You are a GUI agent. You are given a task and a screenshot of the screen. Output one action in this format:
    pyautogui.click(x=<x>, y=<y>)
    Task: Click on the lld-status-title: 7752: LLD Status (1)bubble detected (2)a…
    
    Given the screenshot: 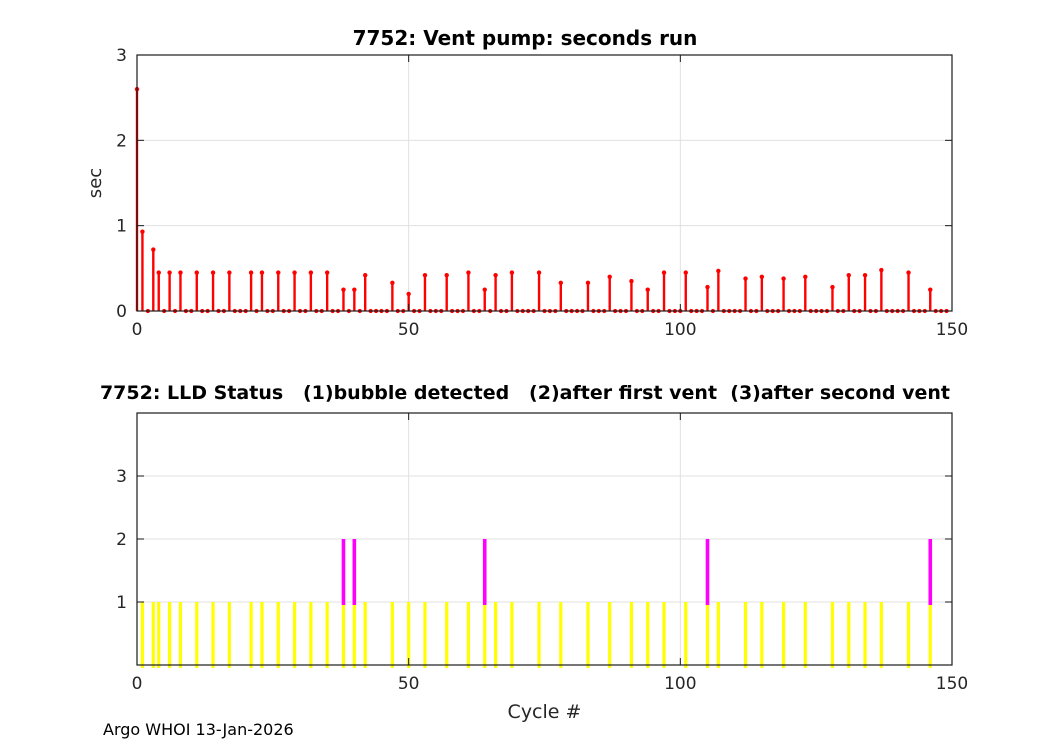 What is the action you would take?
    pyautogui.click(x=525, y=393)
    